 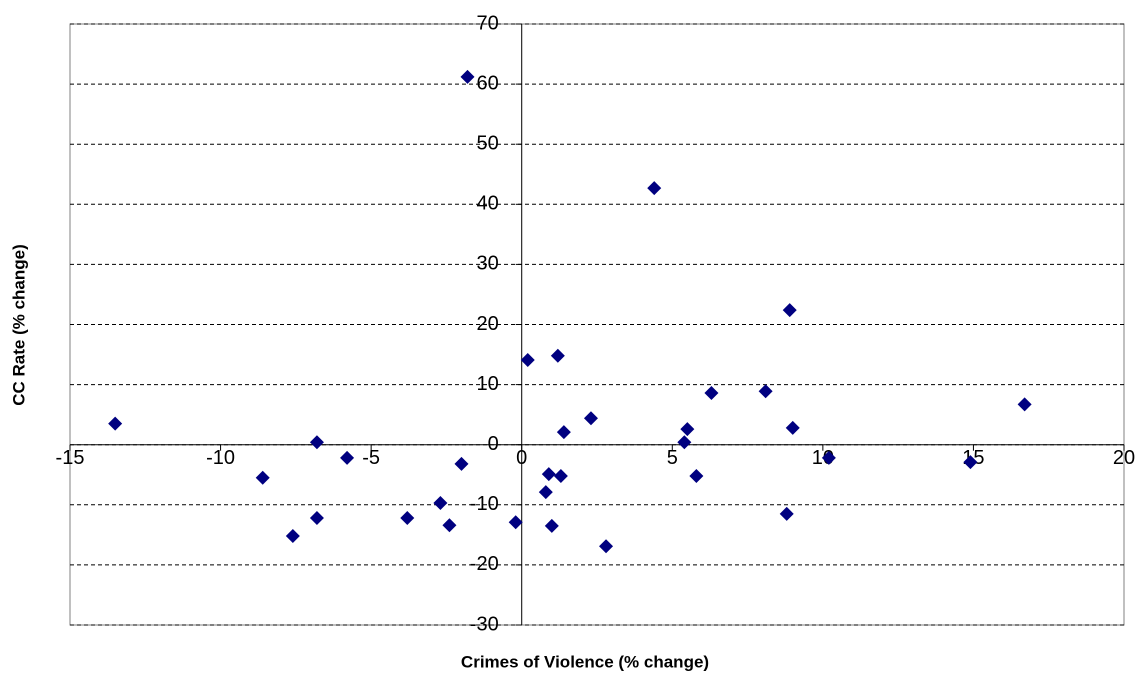 What do you see at coordinates (487, 324) in the screenshot?
I see `y-tick-label: 20` at bounding box center [487, 324].